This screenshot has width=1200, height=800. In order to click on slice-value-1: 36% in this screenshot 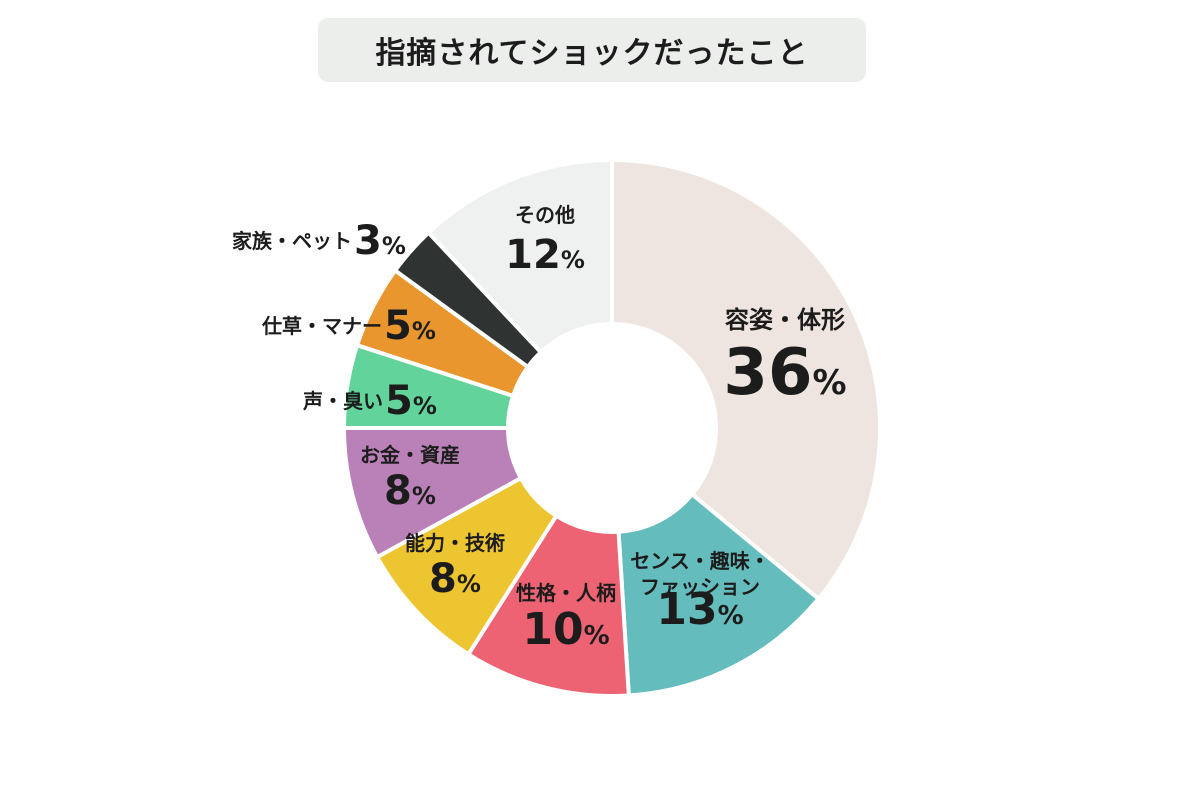, I will do `click(784, 373)`.